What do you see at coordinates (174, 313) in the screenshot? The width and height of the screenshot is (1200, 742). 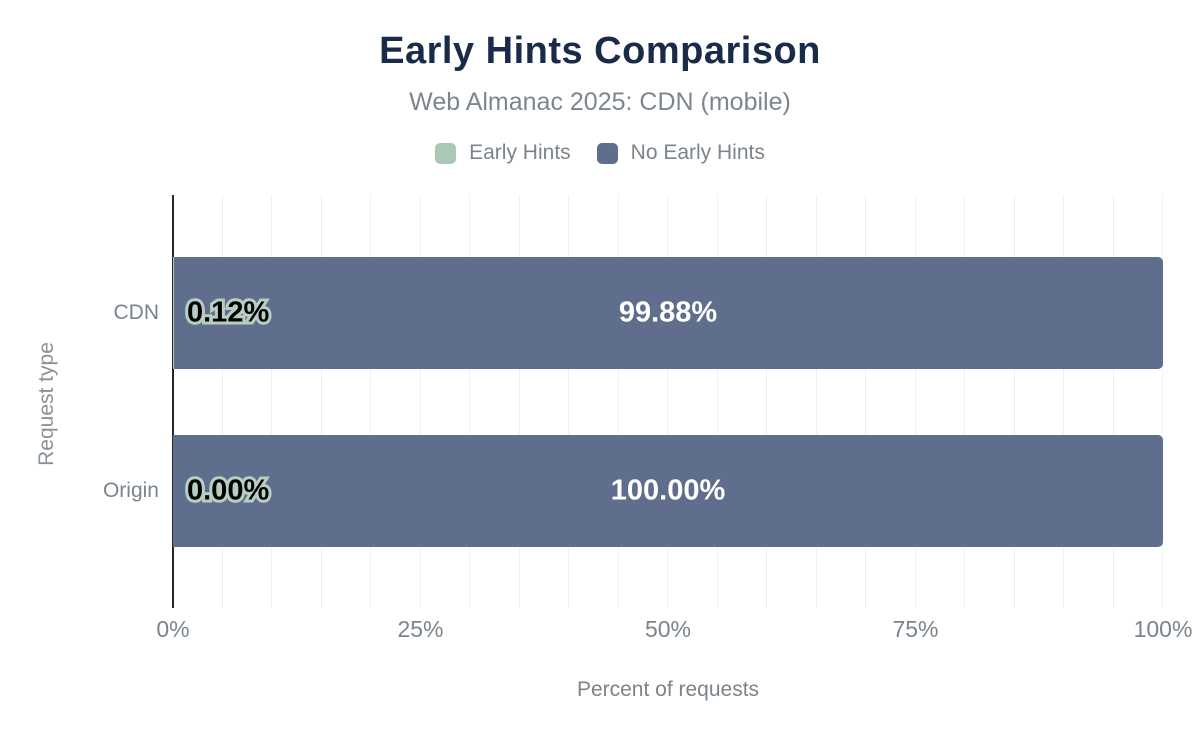 I see `bar-segment-early-hints` at bounding box center [174, 313].